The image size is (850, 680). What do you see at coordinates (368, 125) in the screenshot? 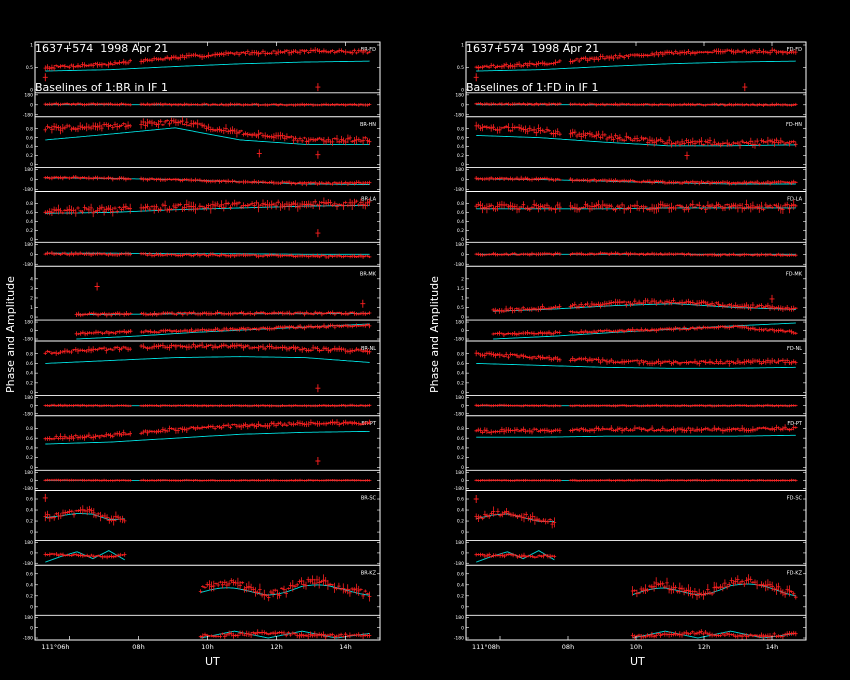
I see `baseline-label: BR-HN` at bounding box center [368, 125].